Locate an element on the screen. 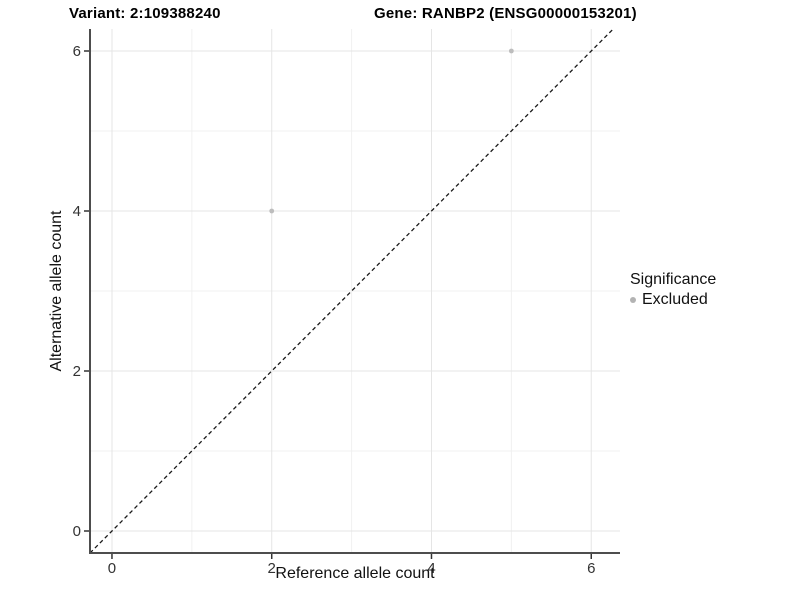  x-tick-label: 6 is located at coordinates (591, 568).